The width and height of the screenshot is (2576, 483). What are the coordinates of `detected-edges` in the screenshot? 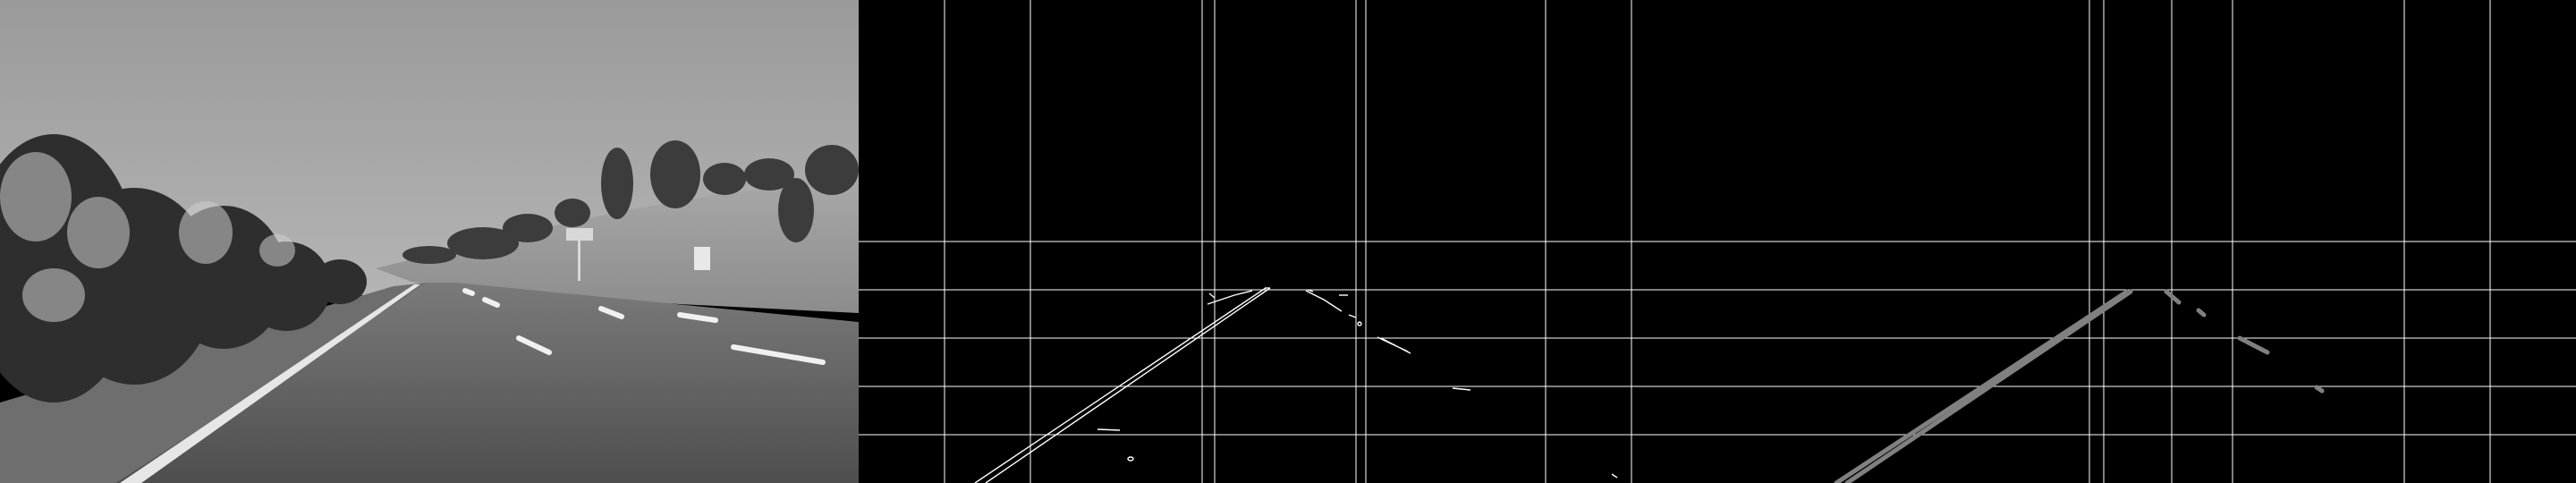 It's located at (1296, 385).